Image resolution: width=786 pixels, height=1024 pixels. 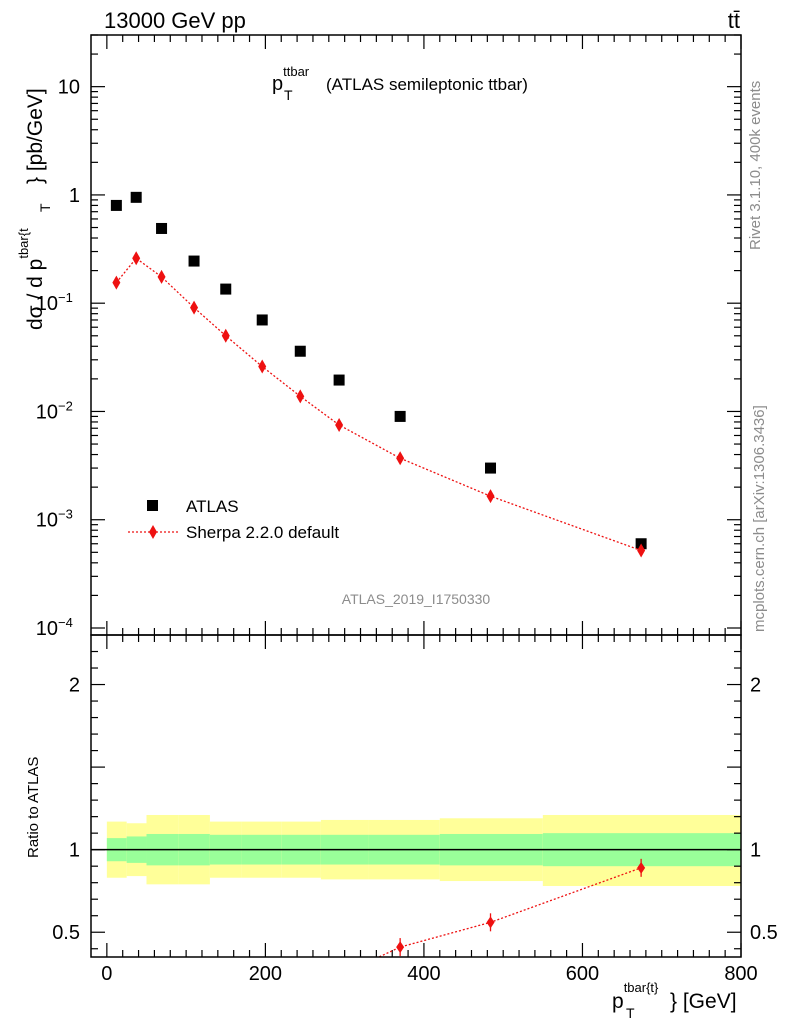 What do you see at coordinates (212, 506) in the screenshot?
I see `legend-atlas-label: ATLAS` at bounding box center [212, 506].